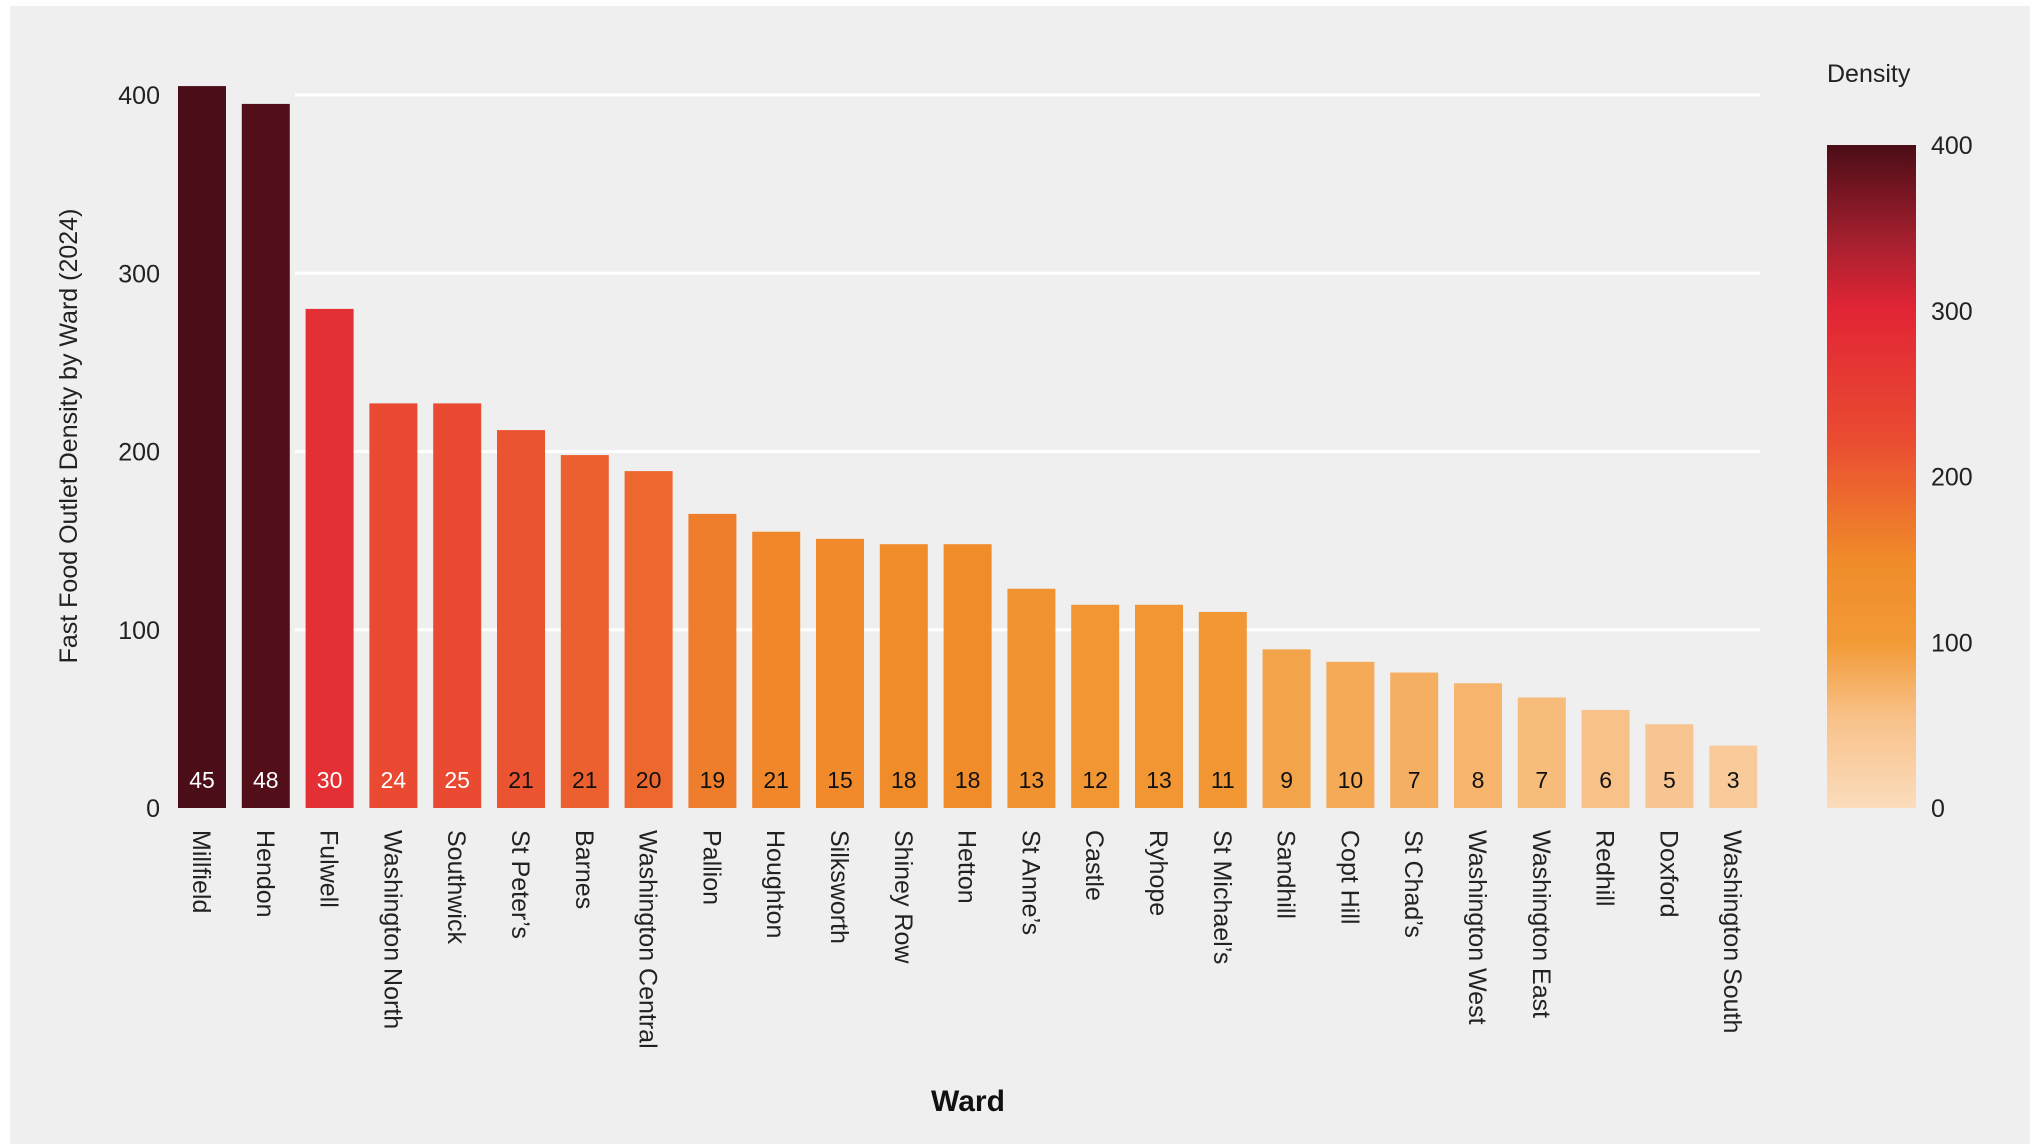  I want to click on x-tick-label: St Anne’s, so click(1030, 882).